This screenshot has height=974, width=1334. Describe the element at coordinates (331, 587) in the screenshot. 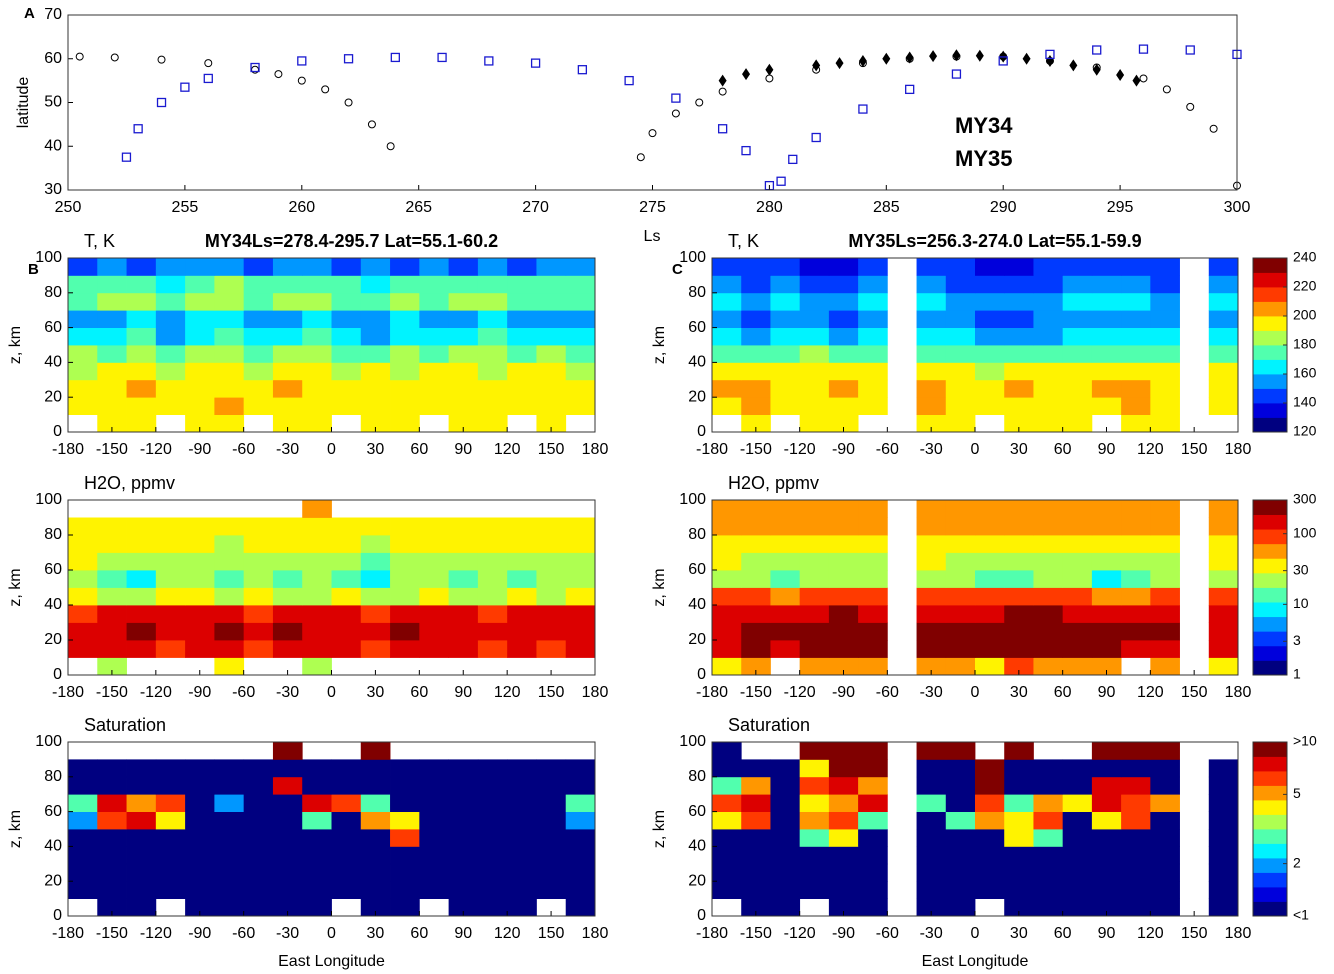

I see `axes-frame` at that location.